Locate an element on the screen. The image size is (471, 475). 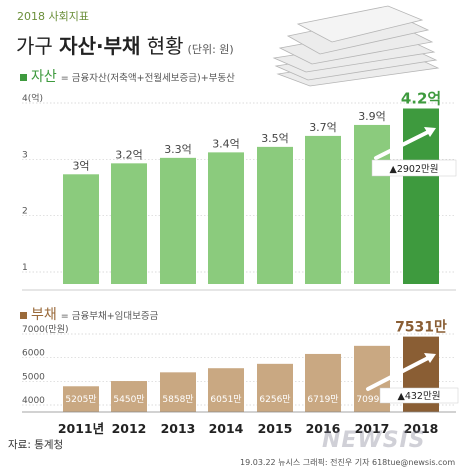
debt-change-label: ▲432만원 is located at coordinates (419, 396).